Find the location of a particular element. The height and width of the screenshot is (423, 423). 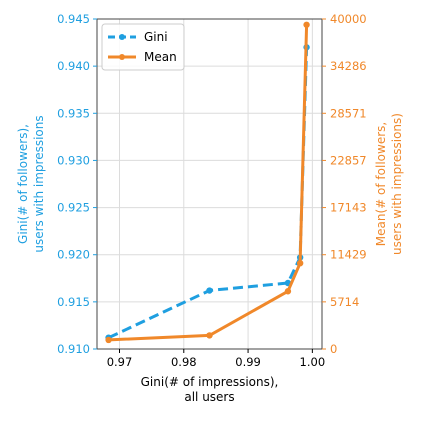

y-right-tick-label: 11429 is located at coordinates (348, 255).